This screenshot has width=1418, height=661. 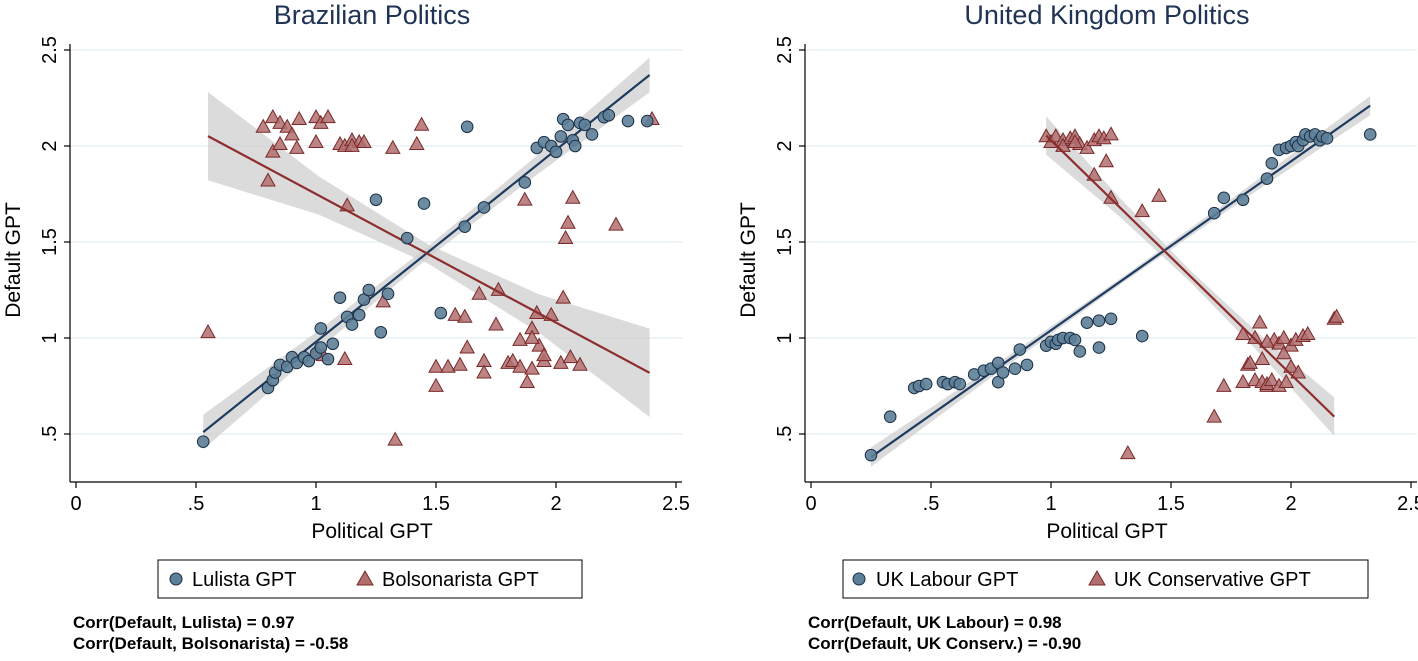 What do you see at coordinates (211, 643) in the screenshot?
I see `corr-line-bolsonarista: Corr(Default, Bolsonarista) = -0.58` at bounding box center [211, 643].